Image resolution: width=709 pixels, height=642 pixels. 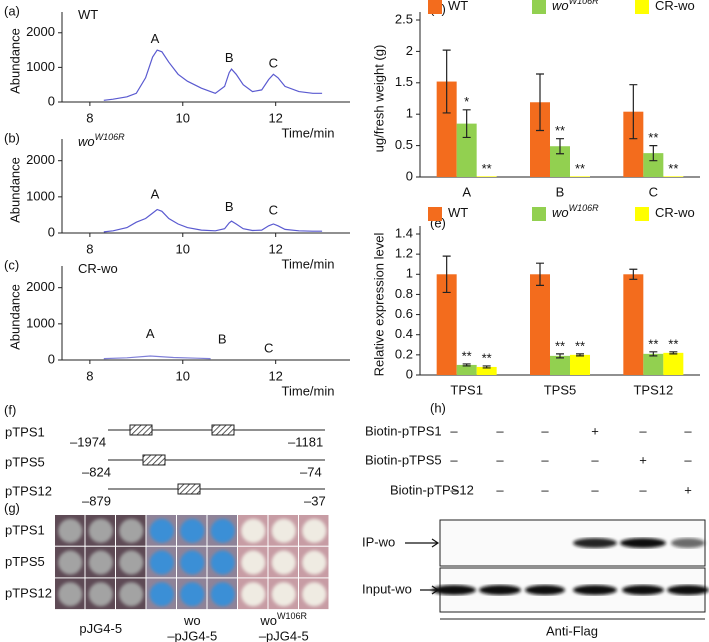 What do you see at coordinates (305, 441) in the screenshot?
I see `promoter-end: –1181` at bounding box center [305, 441].